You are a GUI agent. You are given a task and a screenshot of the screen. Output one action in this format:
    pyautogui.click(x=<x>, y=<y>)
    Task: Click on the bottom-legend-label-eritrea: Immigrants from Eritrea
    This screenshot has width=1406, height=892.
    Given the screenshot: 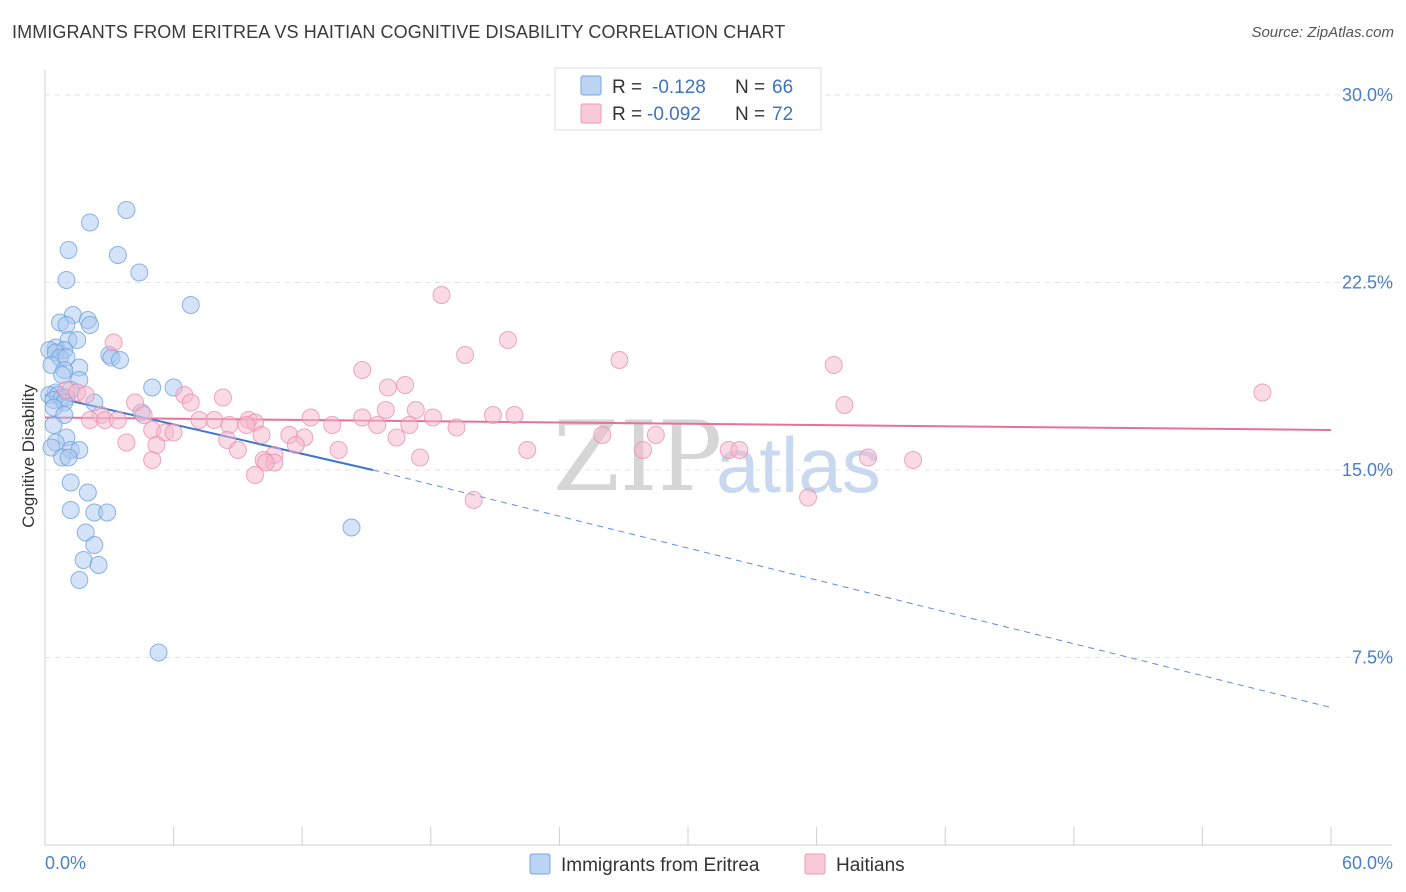 What is the action you would take?
    pyautogui.click(x=660, y=865)
    